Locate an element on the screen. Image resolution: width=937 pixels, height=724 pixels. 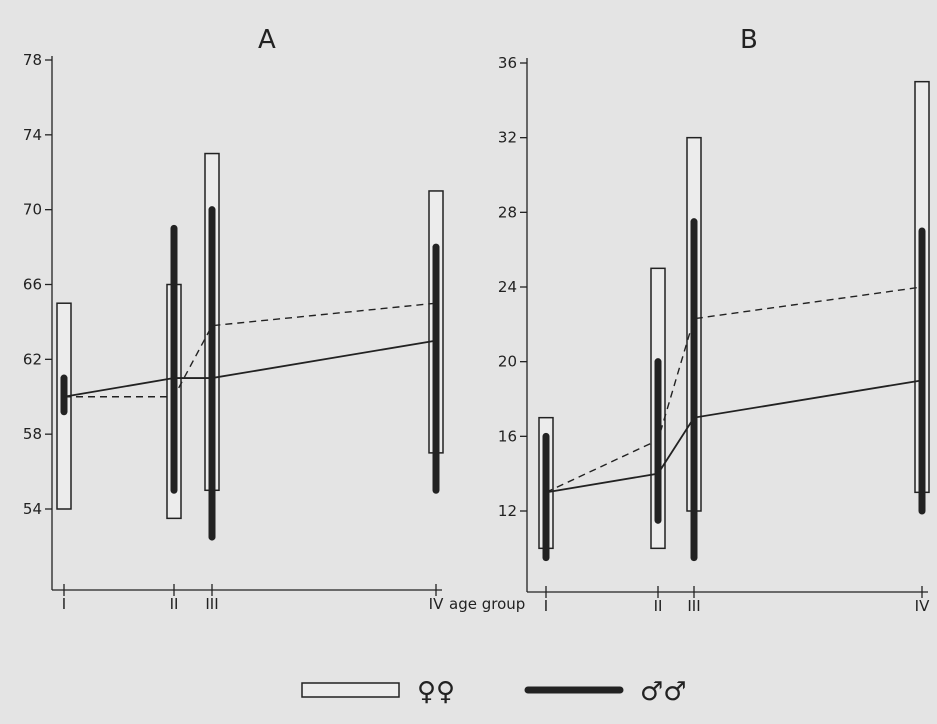
panel-a-y-tick-label: 62 is located at coordinates (32, 359).